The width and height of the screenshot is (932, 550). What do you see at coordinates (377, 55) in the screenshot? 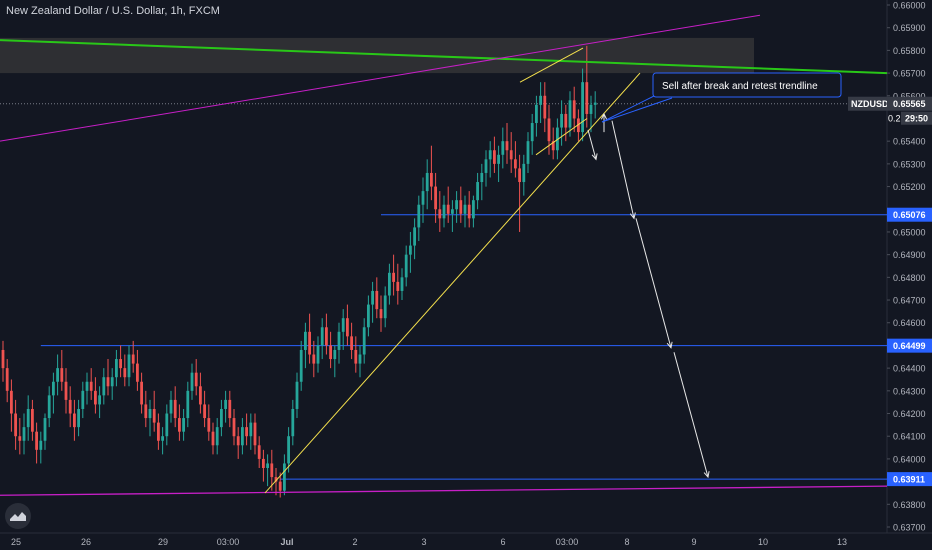
I see `resistance-zone` at bounding box center [377, 55].